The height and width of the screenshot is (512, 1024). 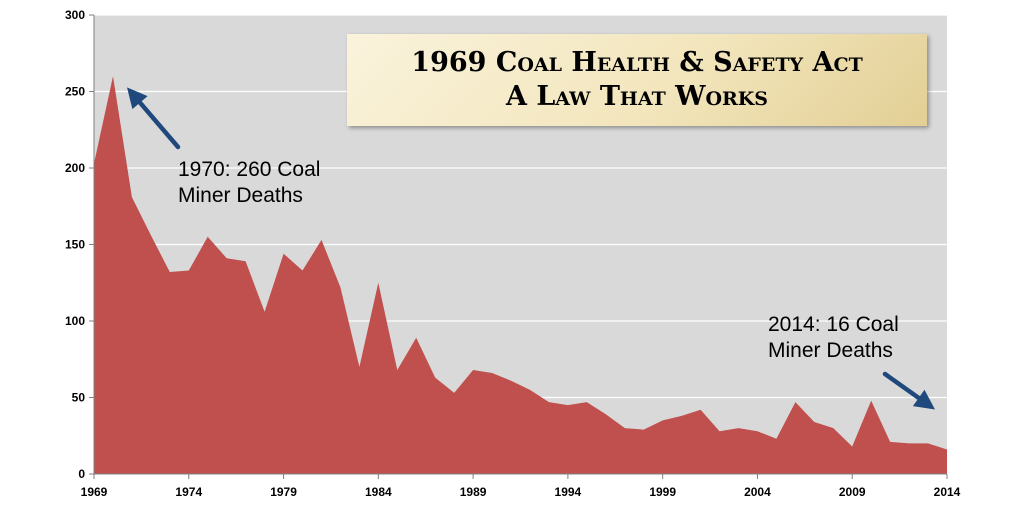 I want to click on y-axis-ticks: 0 50 100 150 200 250 300, so click(x=79, y=244).